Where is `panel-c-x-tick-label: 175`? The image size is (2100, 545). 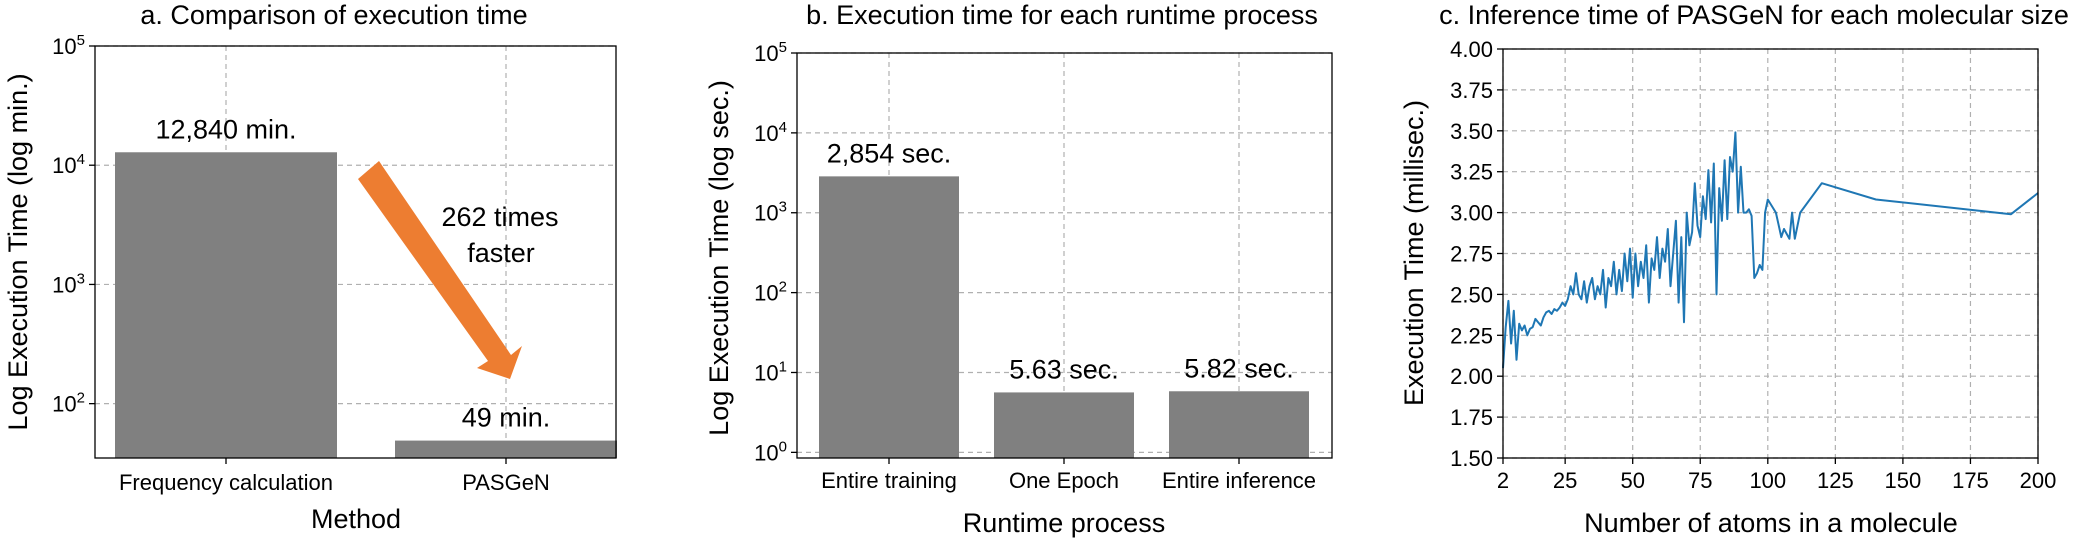 panel-c-x-tick-label: 175 is located at coordinates (1970, 480).